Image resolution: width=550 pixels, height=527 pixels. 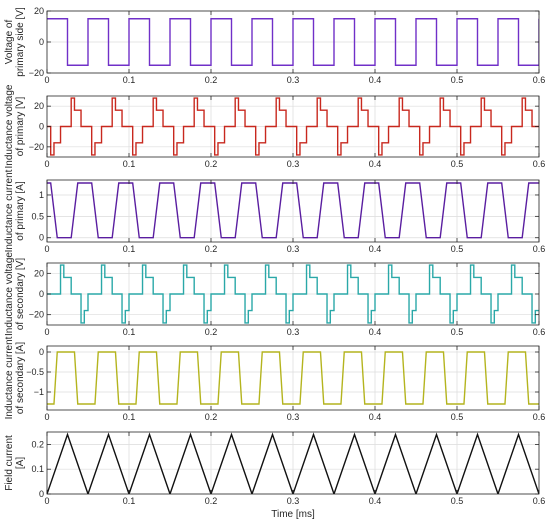 I want to click on y-axis-label: primary side [V], so click(x=20, y=42).